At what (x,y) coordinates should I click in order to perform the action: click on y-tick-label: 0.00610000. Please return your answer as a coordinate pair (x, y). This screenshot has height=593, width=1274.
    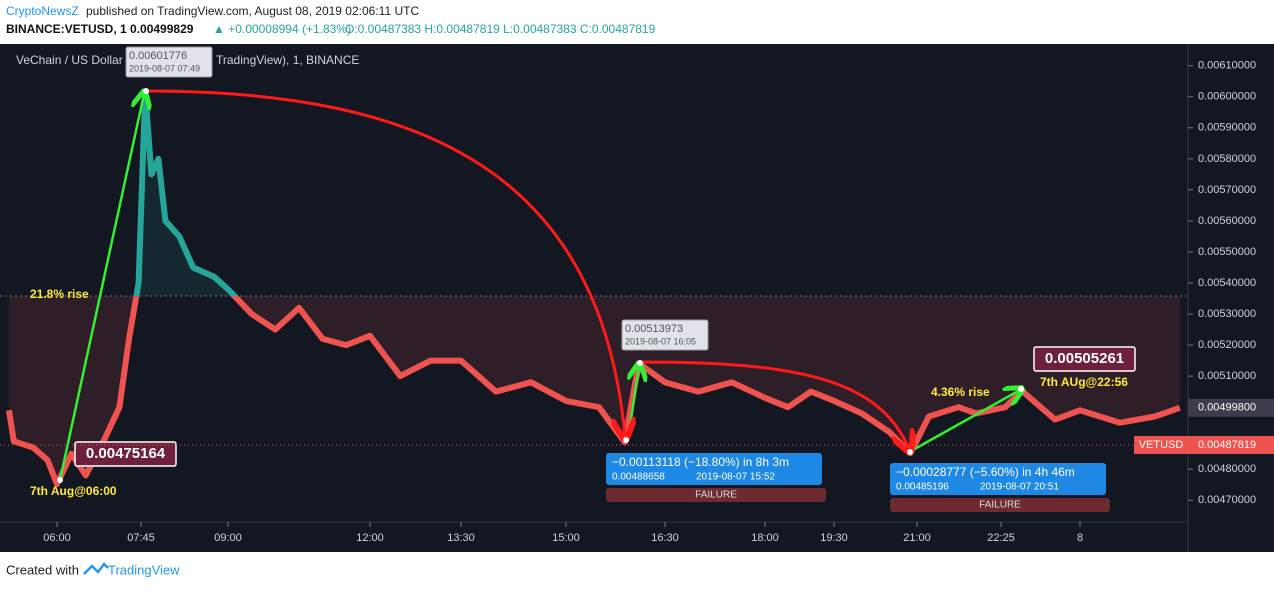
    Looking at the image, I should click on (1227, 66).